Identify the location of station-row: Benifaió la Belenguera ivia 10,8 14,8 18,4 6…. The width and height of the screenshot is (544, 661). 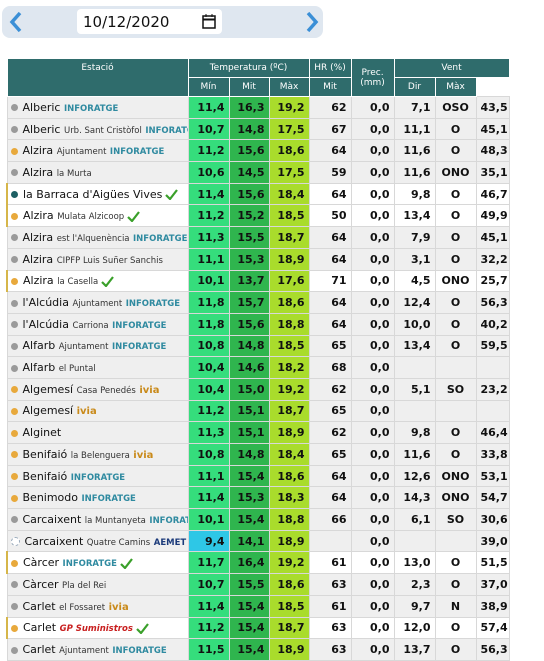
(258, 454).